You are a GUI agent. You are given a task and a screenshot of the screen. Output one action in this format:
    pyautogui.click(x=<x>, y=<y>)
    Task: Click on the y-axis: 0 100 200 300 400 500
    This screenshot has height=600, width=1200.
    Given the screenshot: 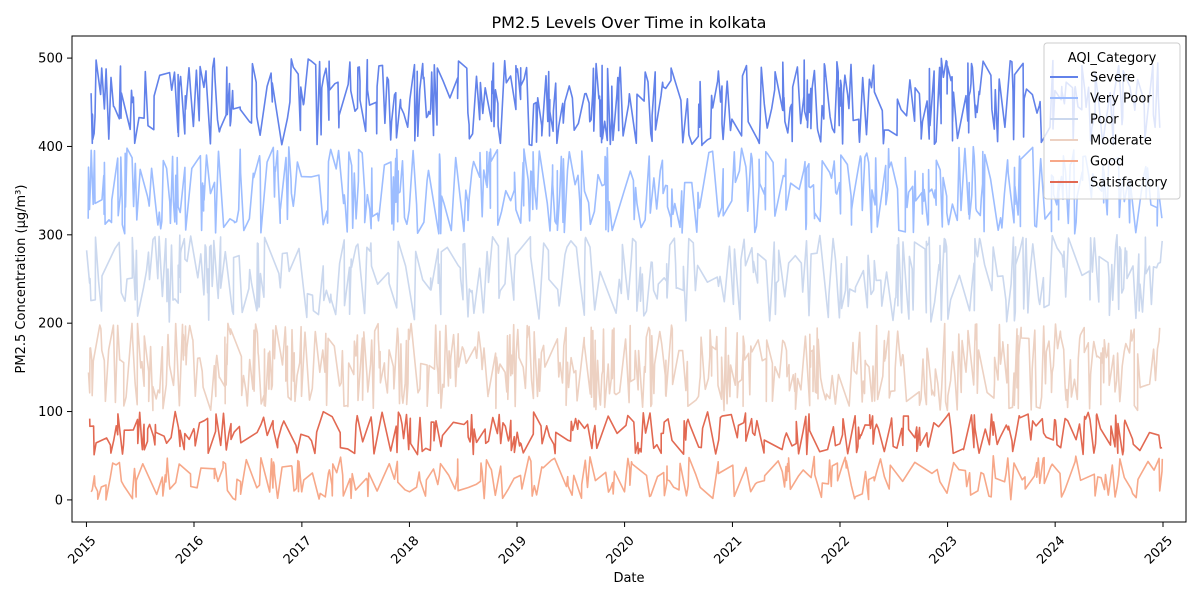 What is the action you would take?
    pyautogui.click(x=55, y=280)
    